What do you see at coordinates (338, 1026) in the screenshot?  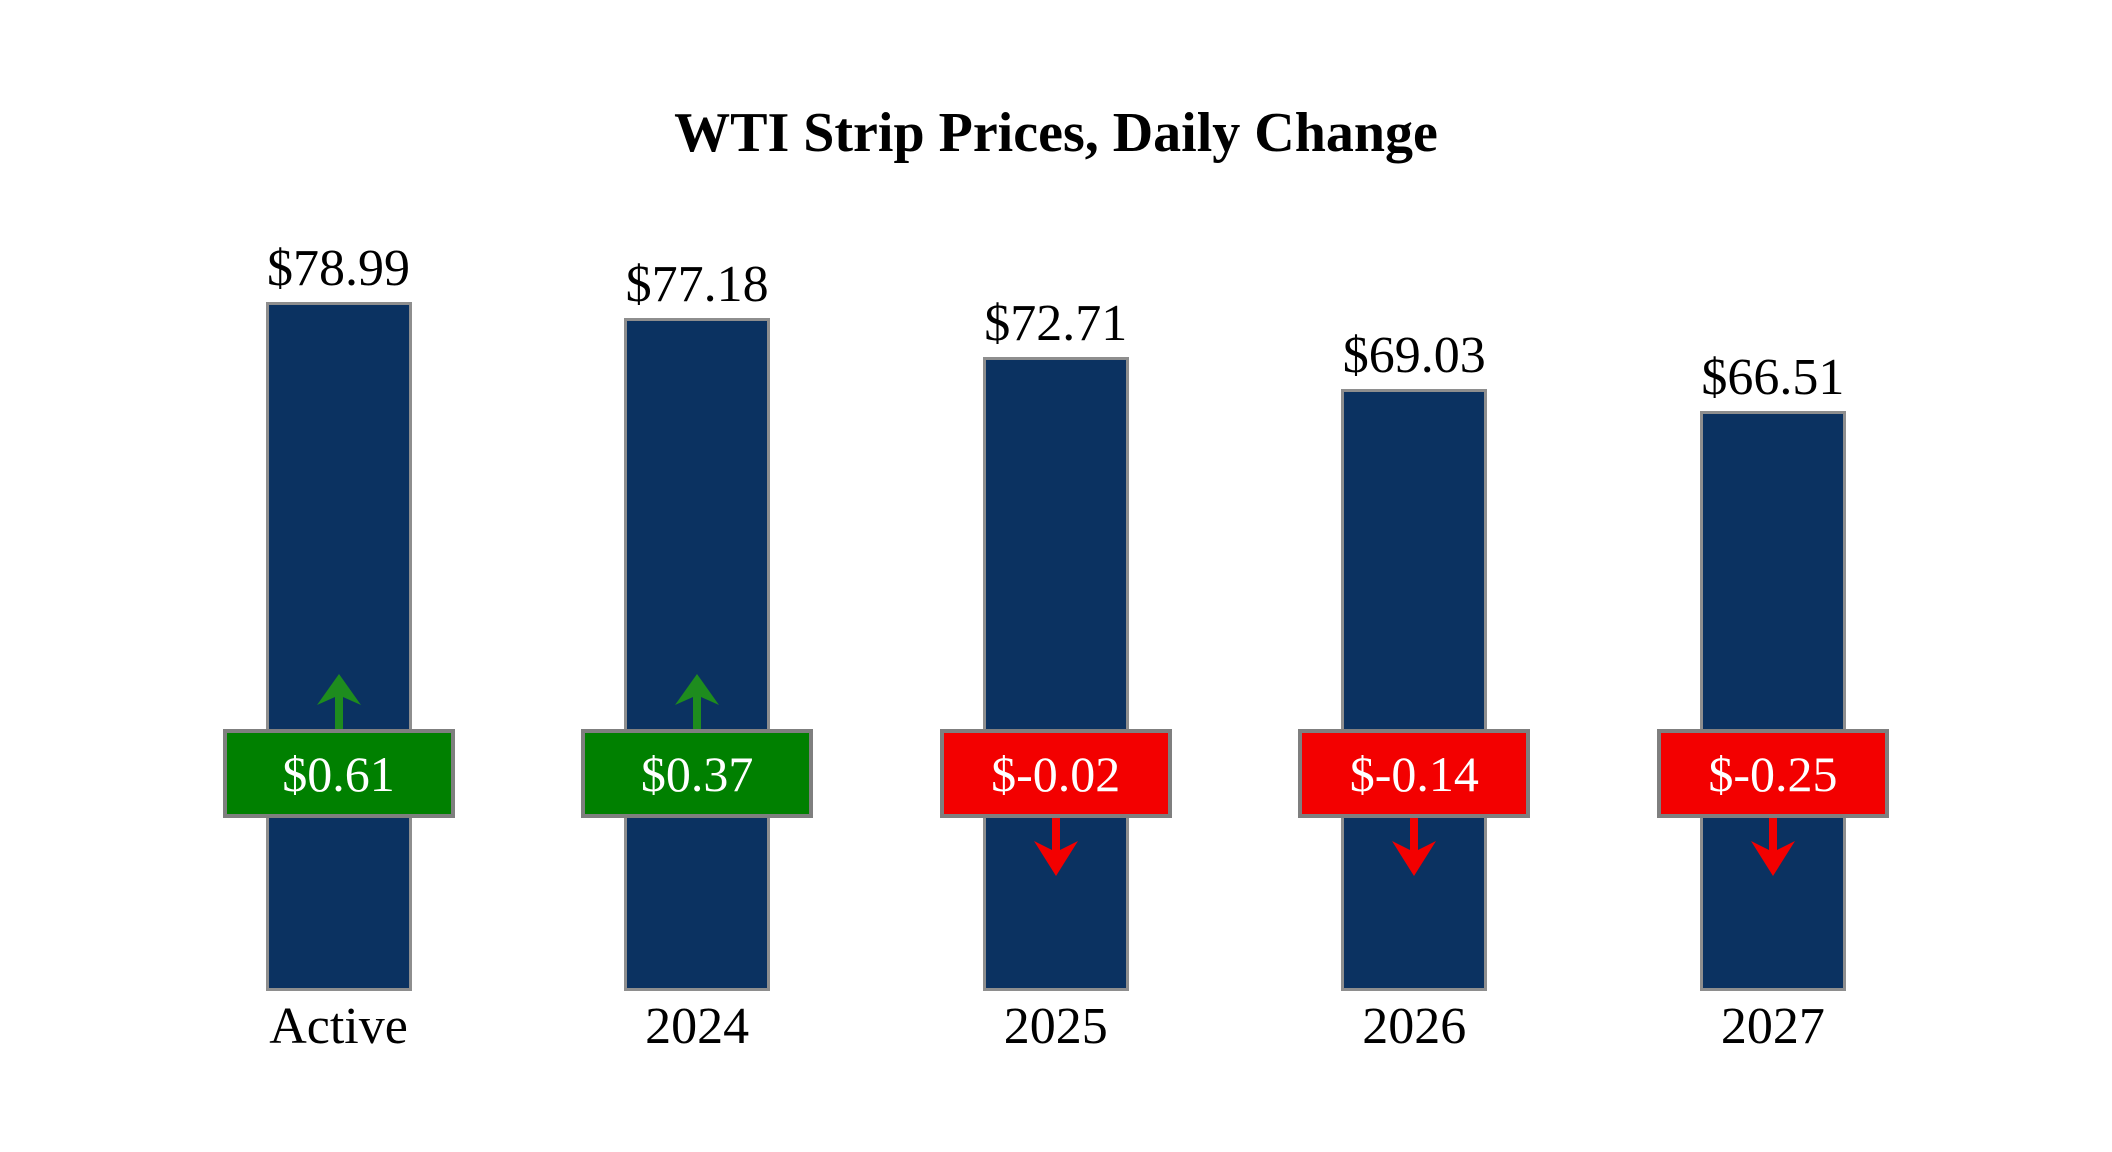 I see `category-label: Active` at bounding box center [338, 1026].